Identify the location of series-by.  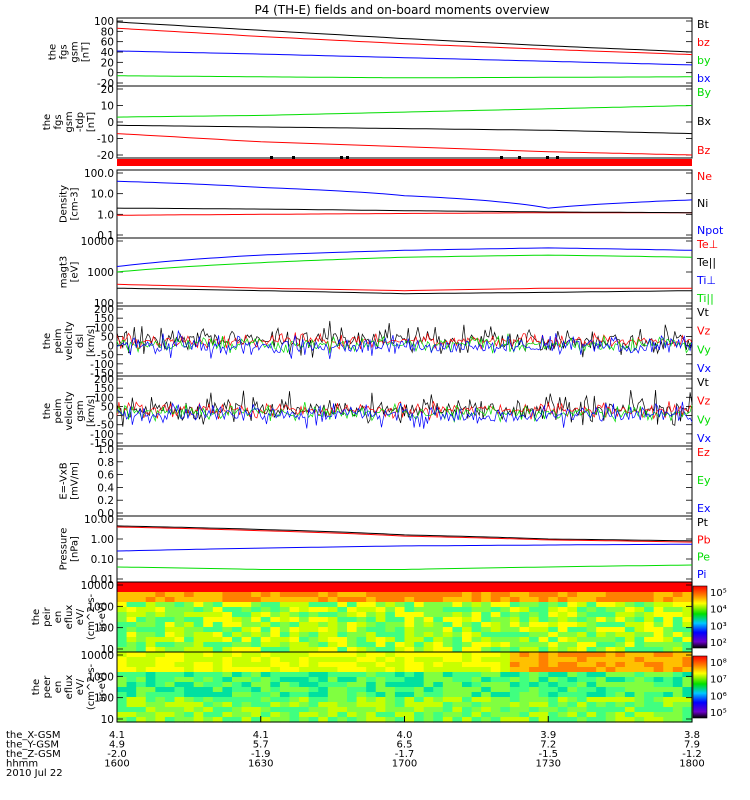
(404, 77).